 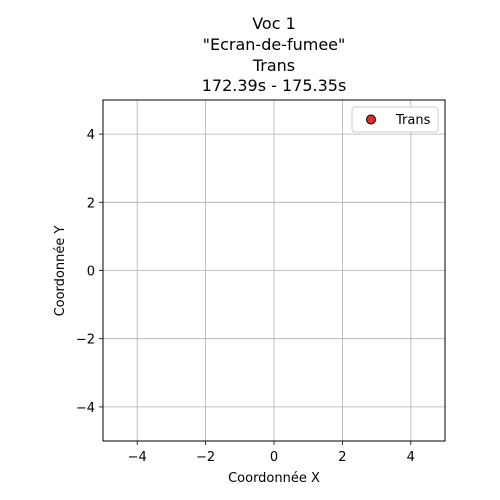 I want to click on x-tick-label: 4, so click(x=411, y=457).